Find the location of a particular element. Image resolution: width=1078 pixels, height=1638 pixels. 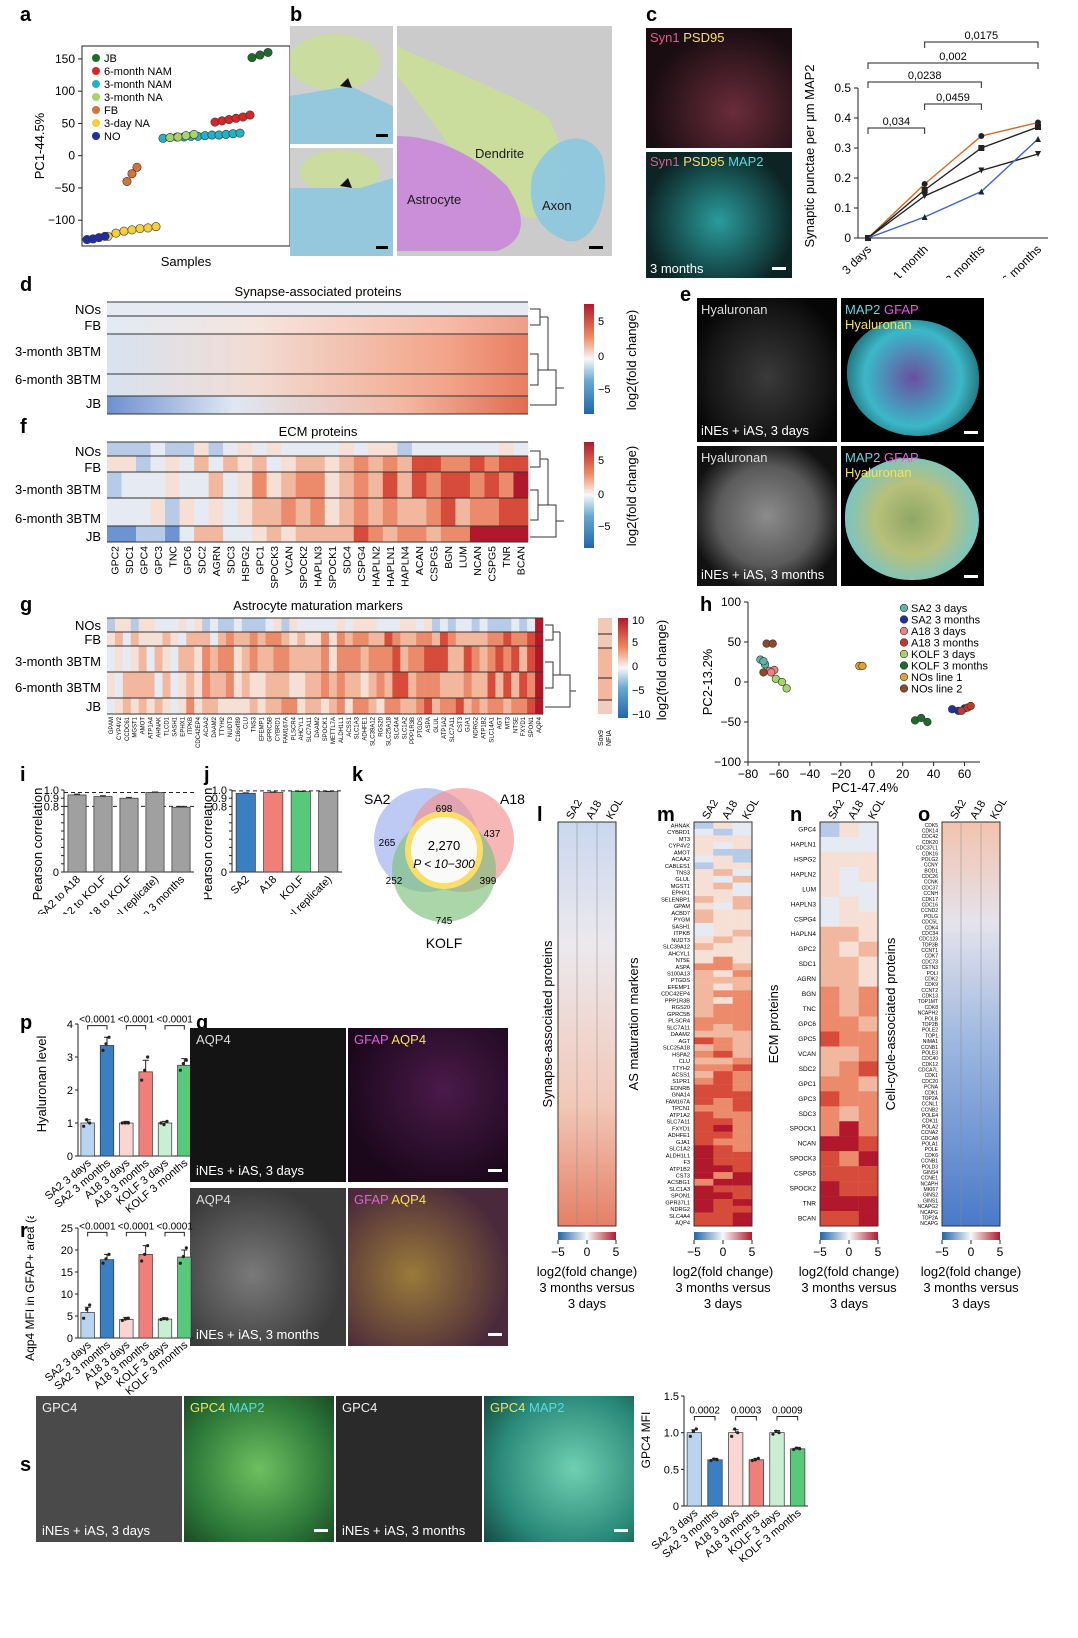

panel-f-col-label: GPC3 is located at coordinates (159, 560).